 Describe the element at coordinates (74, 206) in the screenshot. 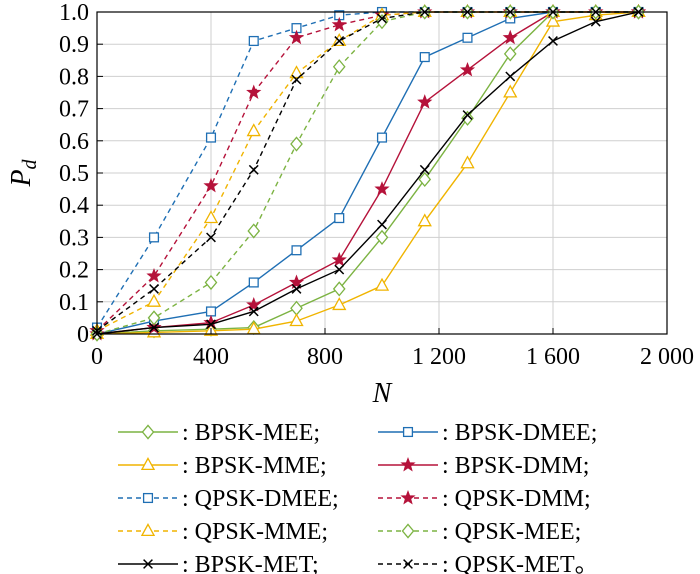

I see `y-tick-label: 0.4` at that location.